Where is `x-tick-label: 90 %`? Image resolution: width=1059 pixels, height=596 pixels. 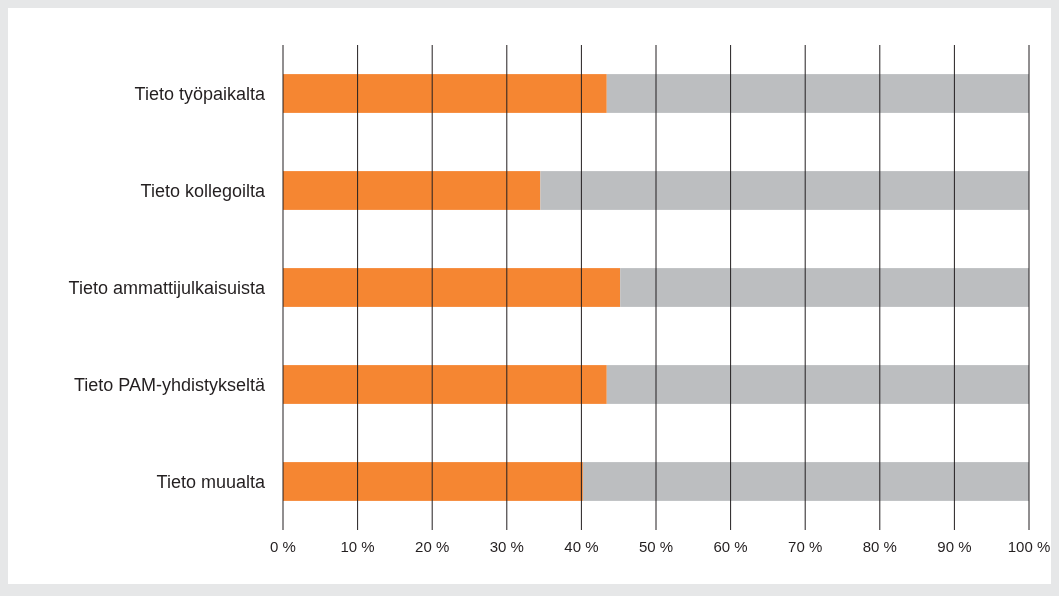
x-tick-label: 90 % is located at coordinates (954, 546).